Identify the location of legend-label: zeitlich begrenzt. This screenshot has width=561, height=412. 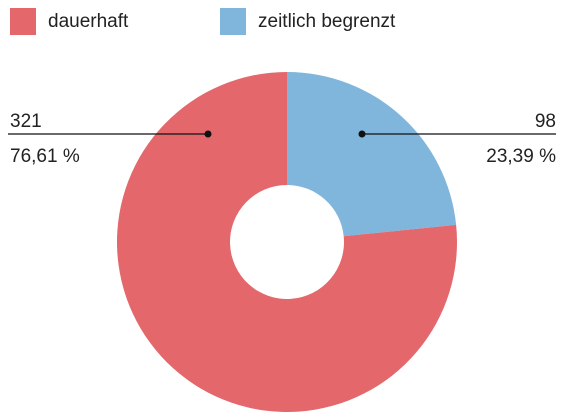
(327, 21).